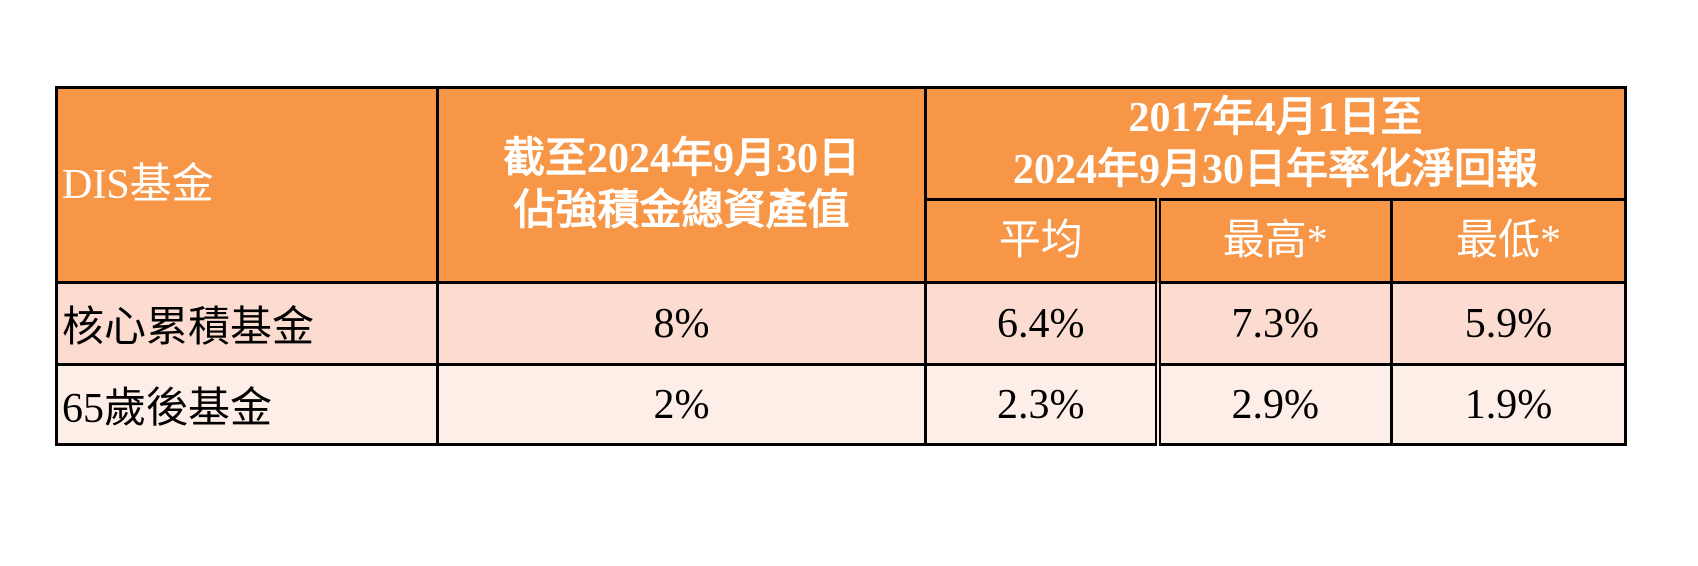  What do you see at coordinates (681, 159) in the screenshot?
I see `asset-share-header-line1: 截至2024年9月30日` at bounding box center [681, 159].